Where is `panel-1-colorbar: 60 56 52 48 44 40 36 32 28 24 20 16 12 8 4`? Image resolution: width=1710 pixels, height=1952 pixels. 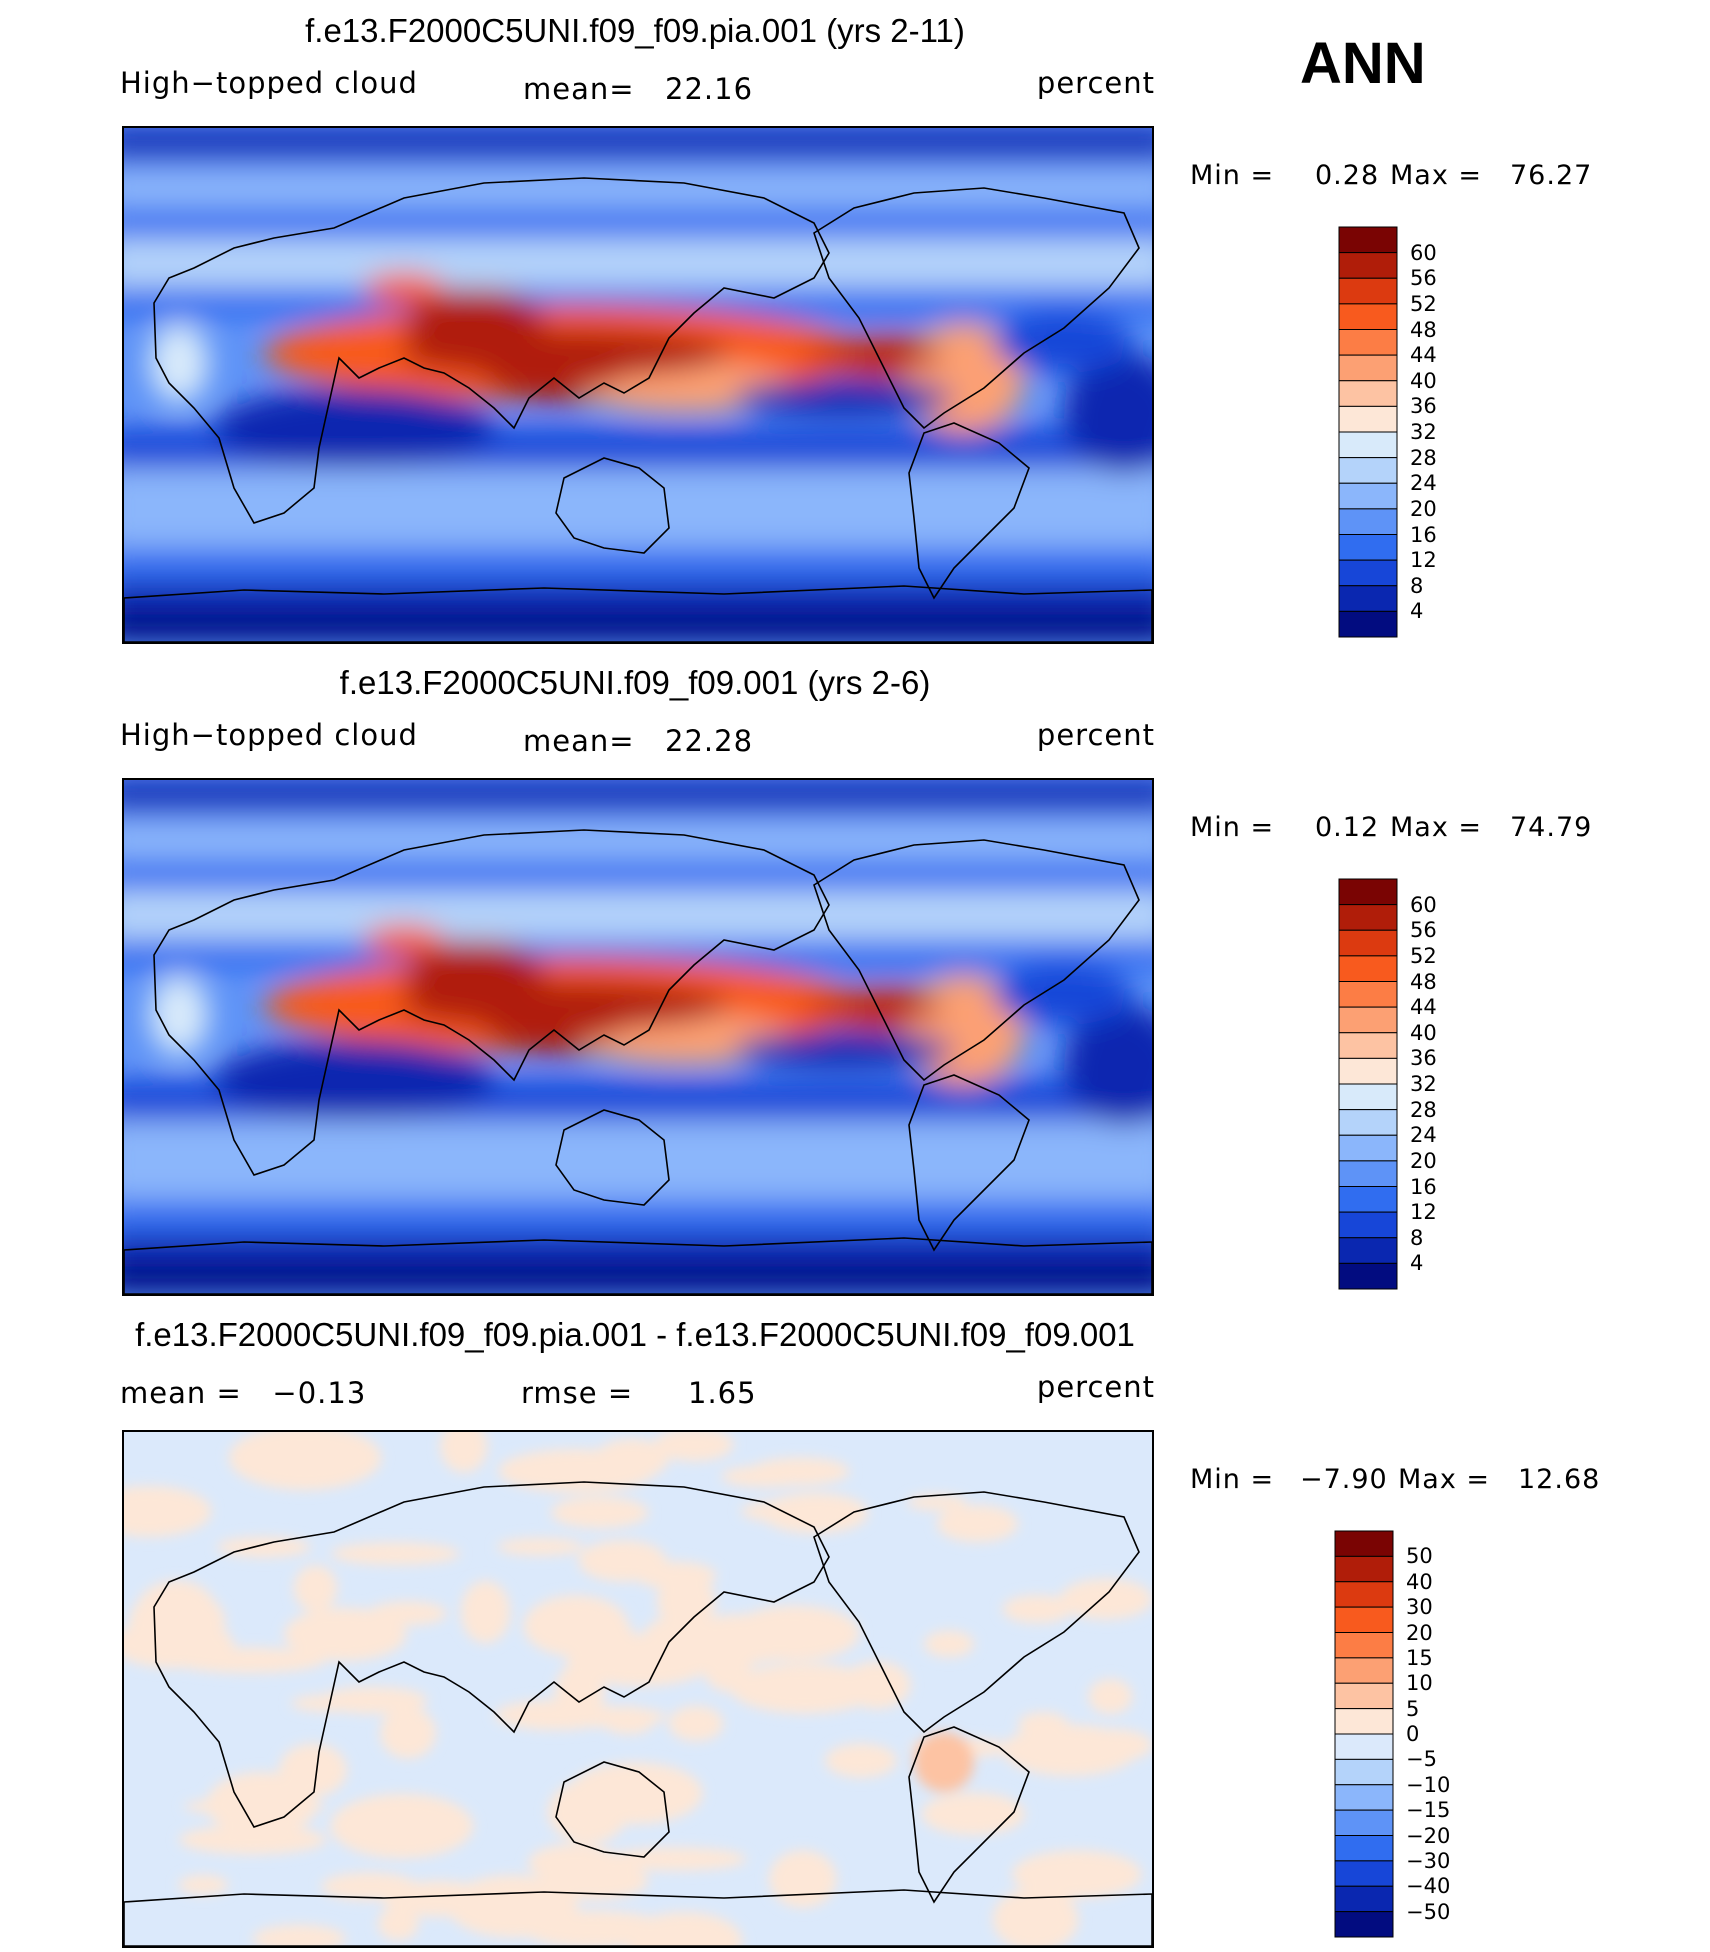
panel-1-colorbar: 60 56 52 48 44 40 36 32 28 24 20 16 12 8 4 is located at coordinates (1387, 432).